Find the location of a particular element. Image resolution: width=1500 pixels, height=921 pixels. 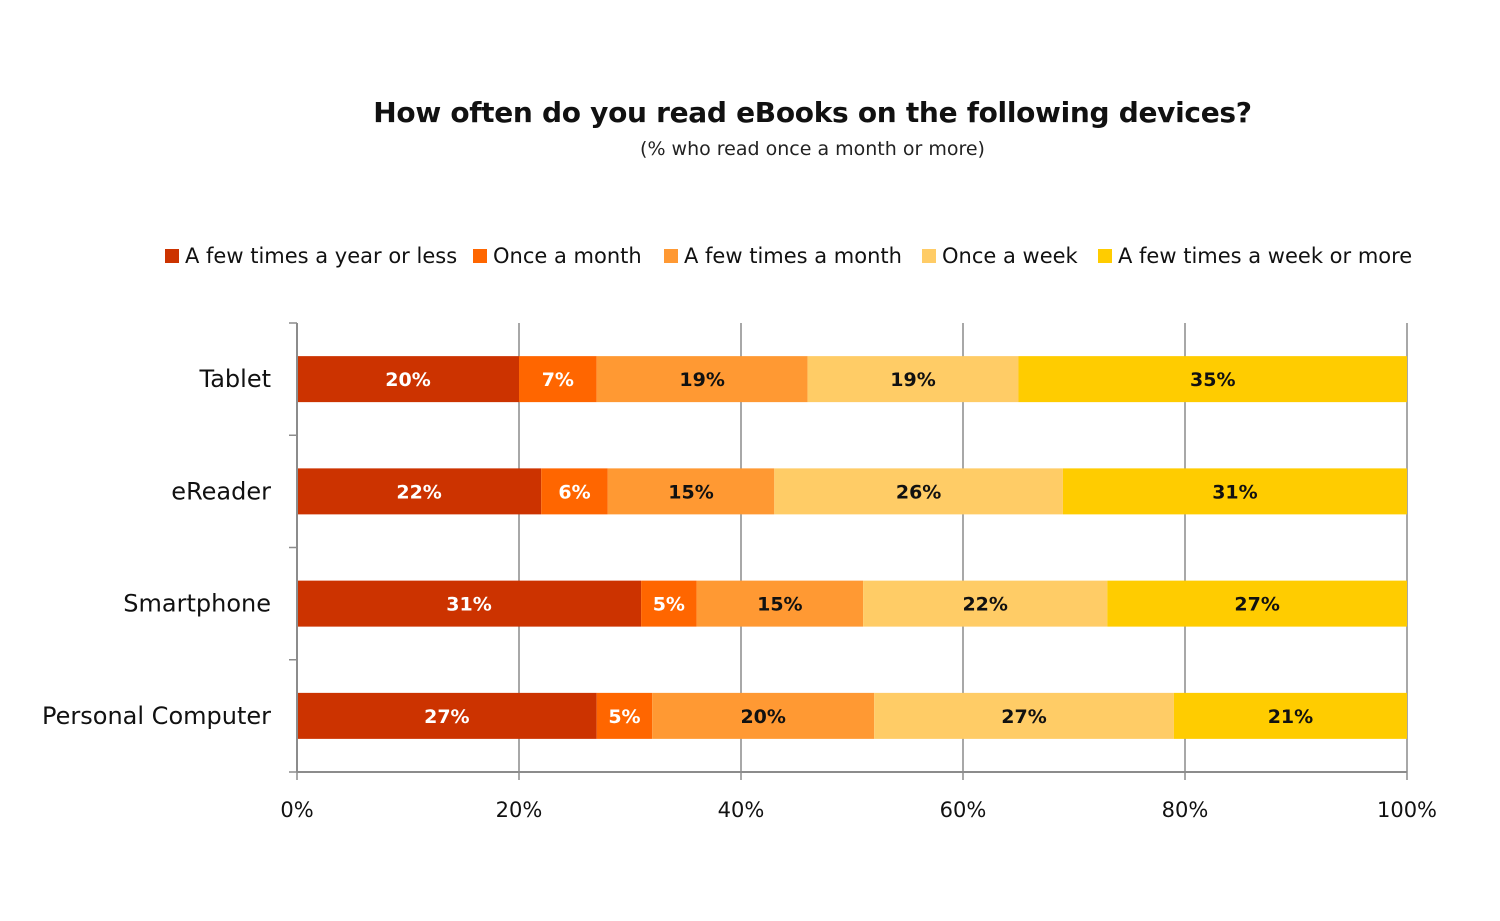

x-tick-label: 0% is located at coordinates (296, 810).